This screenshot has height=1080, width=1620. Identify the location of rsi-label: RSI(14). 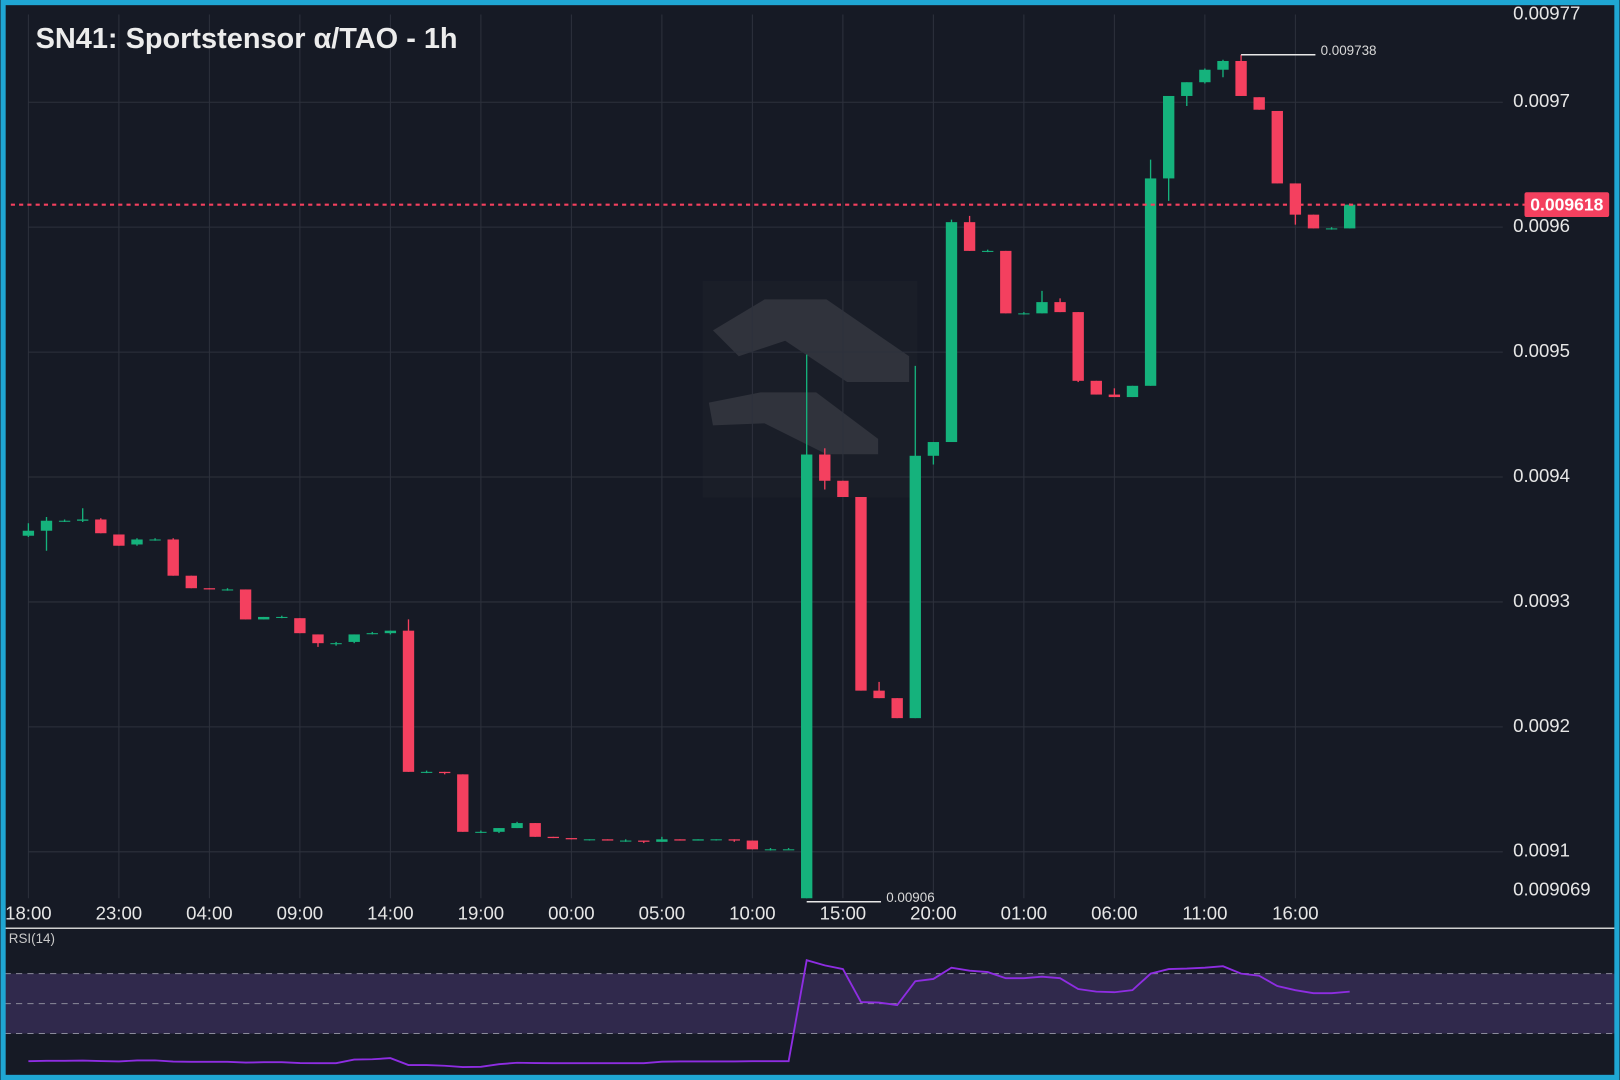
(32, 938).